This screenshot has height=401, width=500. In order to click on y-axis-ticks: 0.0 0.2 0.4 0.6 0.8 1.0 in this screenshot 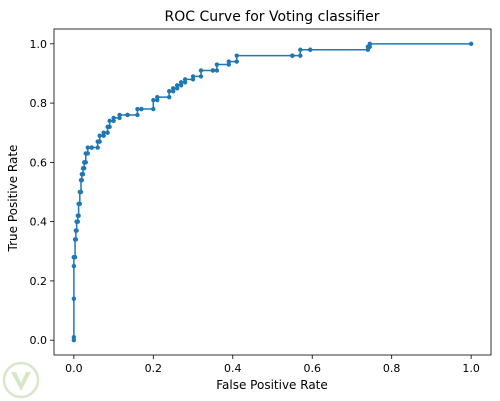, I will do `click(42, 192)`.